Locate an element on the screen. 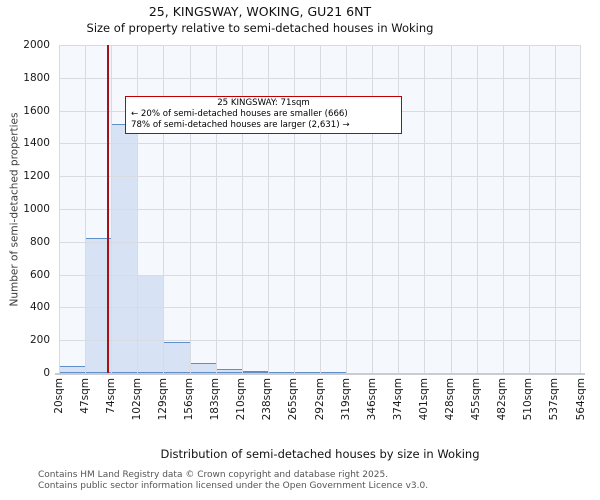 This screenshot has width=600, height=500. x-tick-label: 238sqm is located at coordinates (267, 399).